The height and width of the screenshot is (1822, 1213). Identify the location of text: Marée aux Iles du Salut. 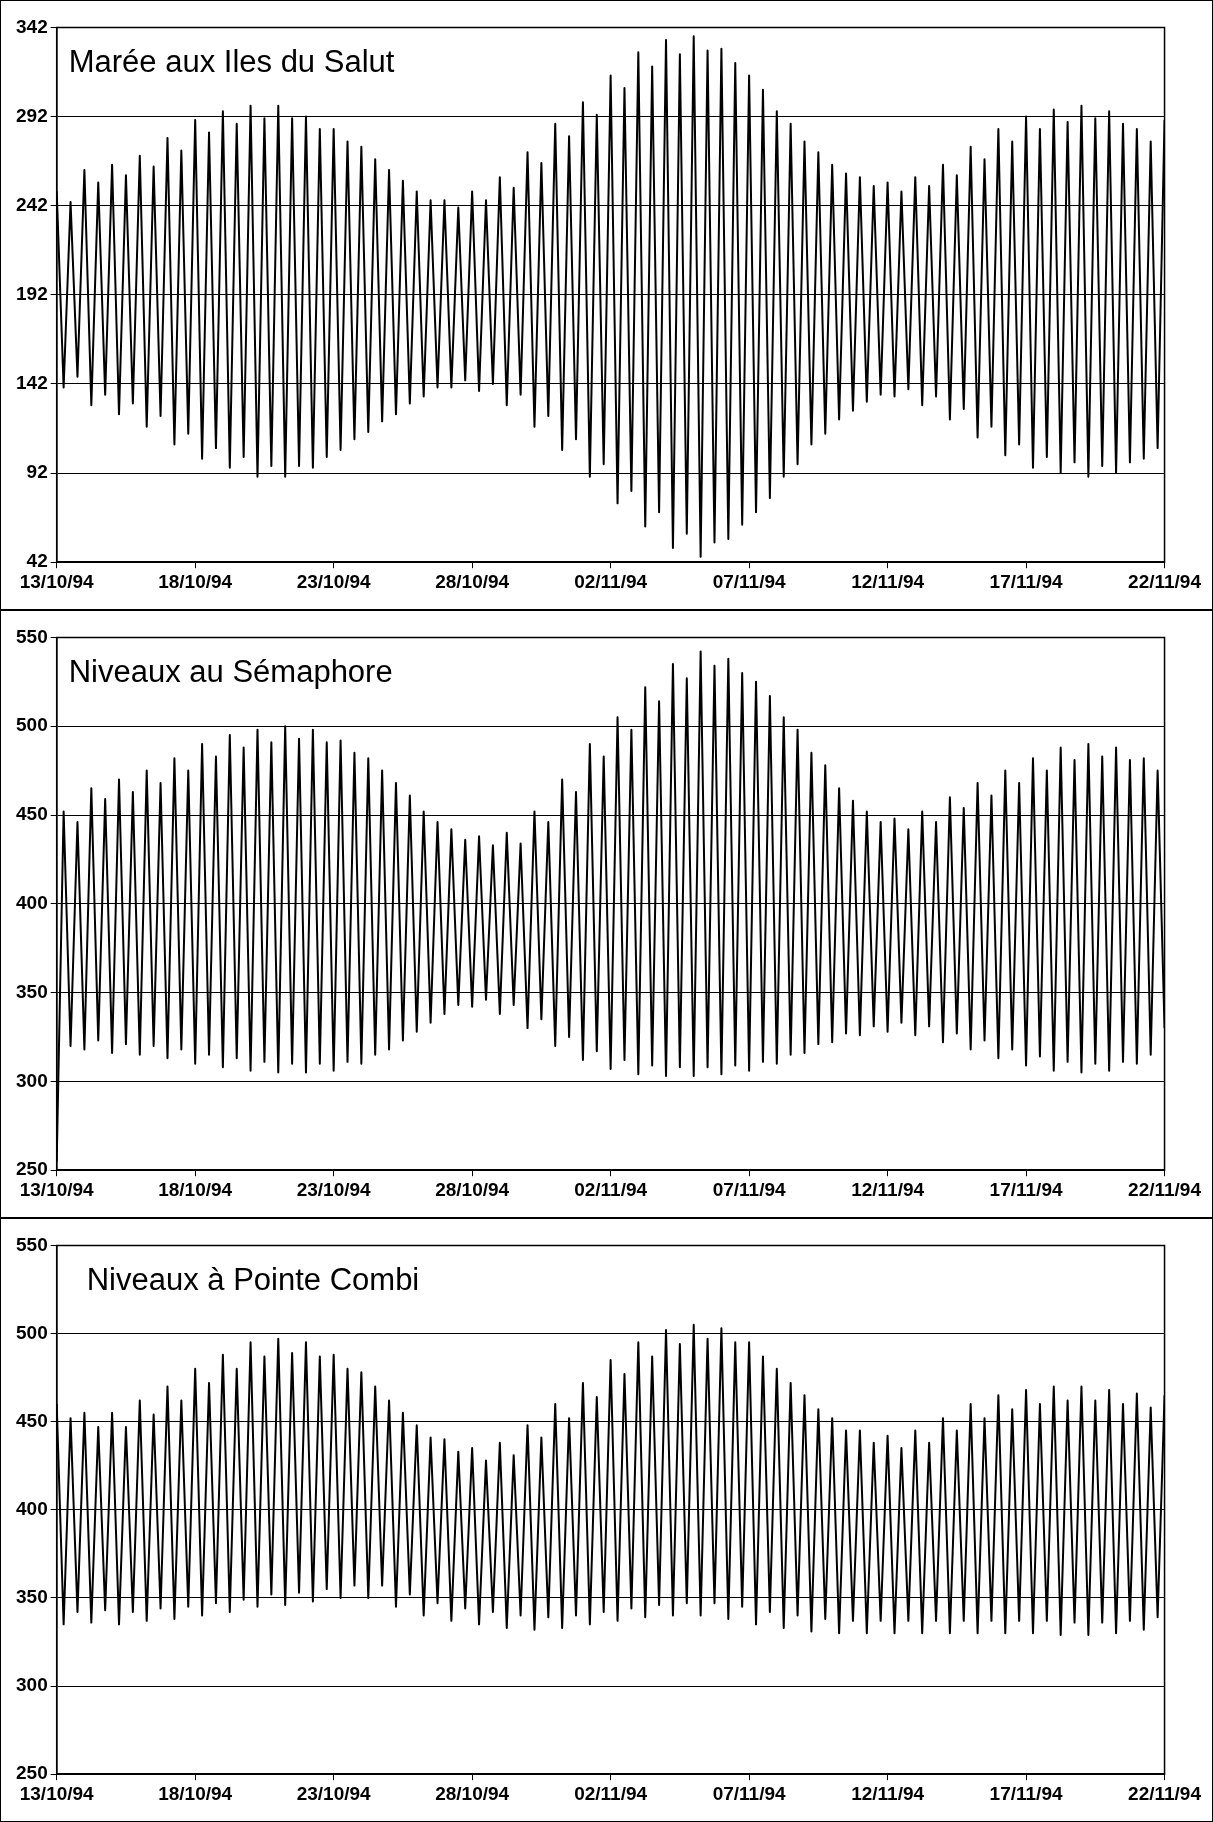
(231, 61).